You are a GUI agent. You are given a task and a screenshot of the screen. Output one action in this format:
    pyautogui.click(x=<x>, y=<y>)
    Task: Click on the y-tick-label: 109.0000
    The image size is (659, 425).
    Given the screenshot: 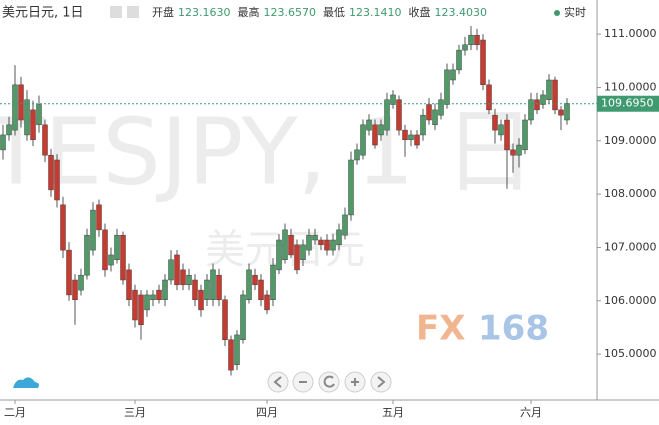 What is the action you would take?
    pyautogui.click(x=630, y=140)
    